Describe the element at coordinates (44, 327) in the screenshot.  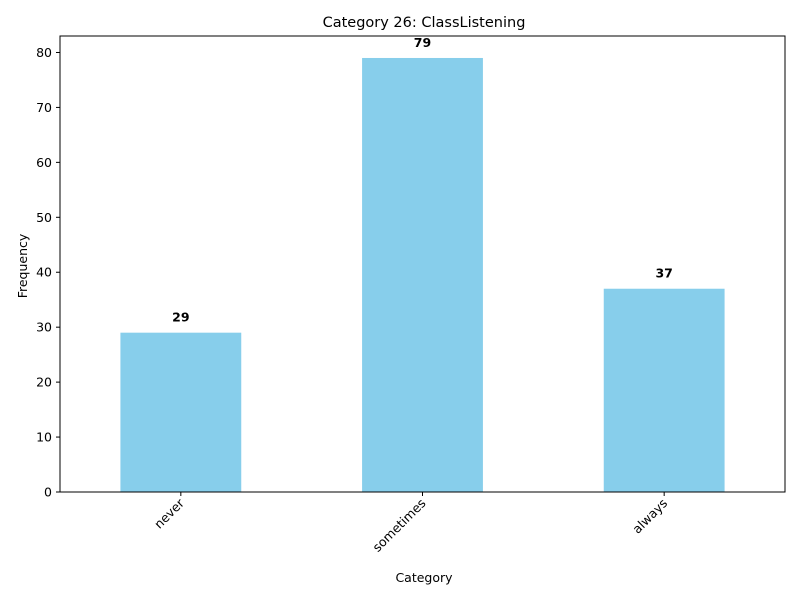
I see `y-tick-label-30: 30` at that location.